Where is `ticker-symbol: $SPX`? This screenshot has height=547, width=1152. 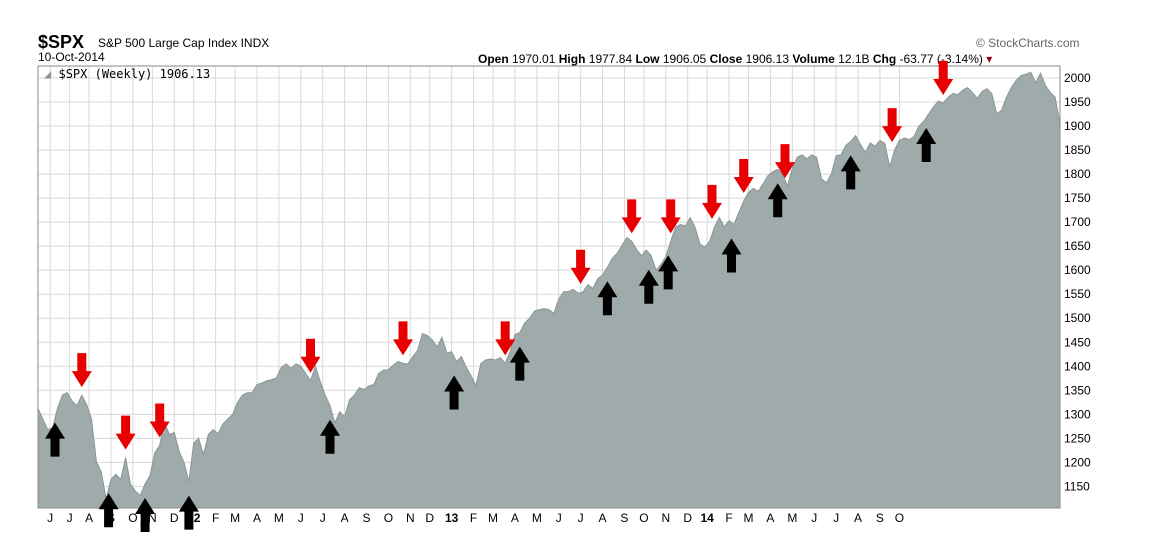 ticker-symbol: $SPX is located at coordinates (61, 42).